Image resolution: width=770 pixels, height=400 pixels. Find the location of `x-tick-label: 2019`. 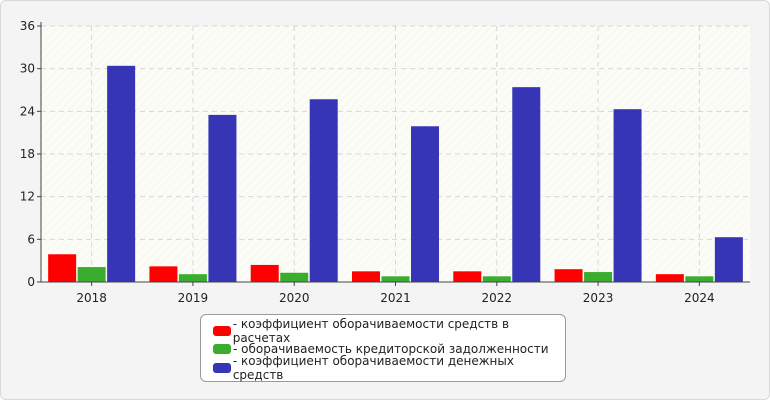

x-tick-label: 2019 is located at coordinates (193, 298).